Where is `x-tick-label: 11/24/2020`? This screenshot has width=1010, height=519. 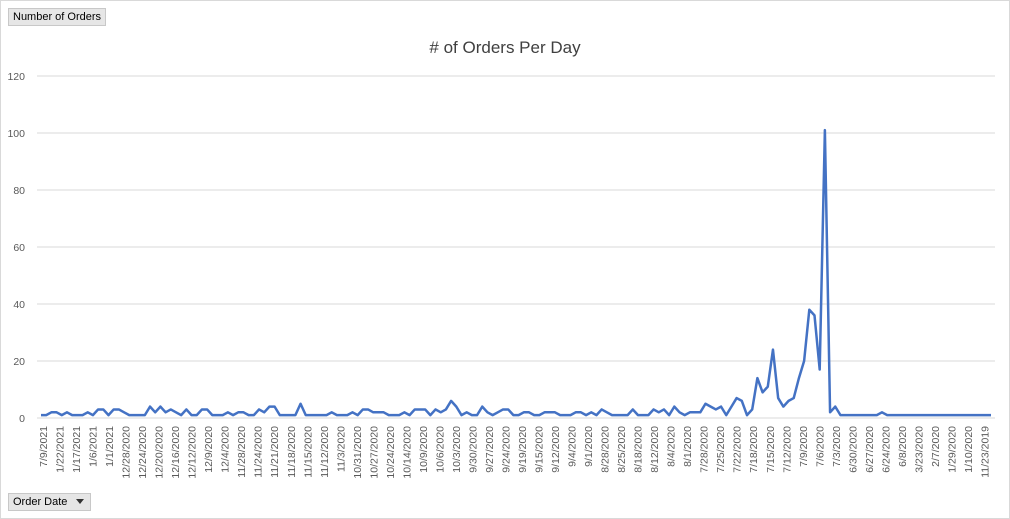
x-tick-label: 11/24/2020 is located at coordinates (259, 452).